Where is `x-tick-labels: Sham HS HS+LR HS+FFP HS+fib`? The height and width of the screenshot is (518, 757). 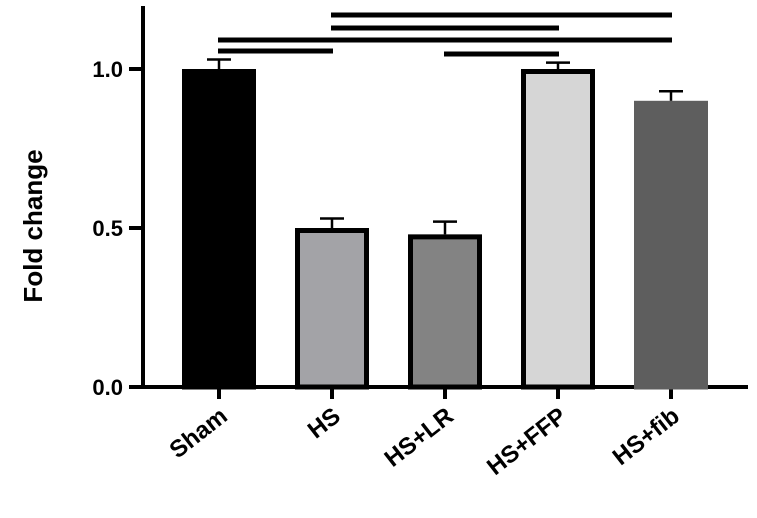
x-tick-labels: Sham HS HS+LR HS+FFP HS+fib is located at coordinates (425, 441).